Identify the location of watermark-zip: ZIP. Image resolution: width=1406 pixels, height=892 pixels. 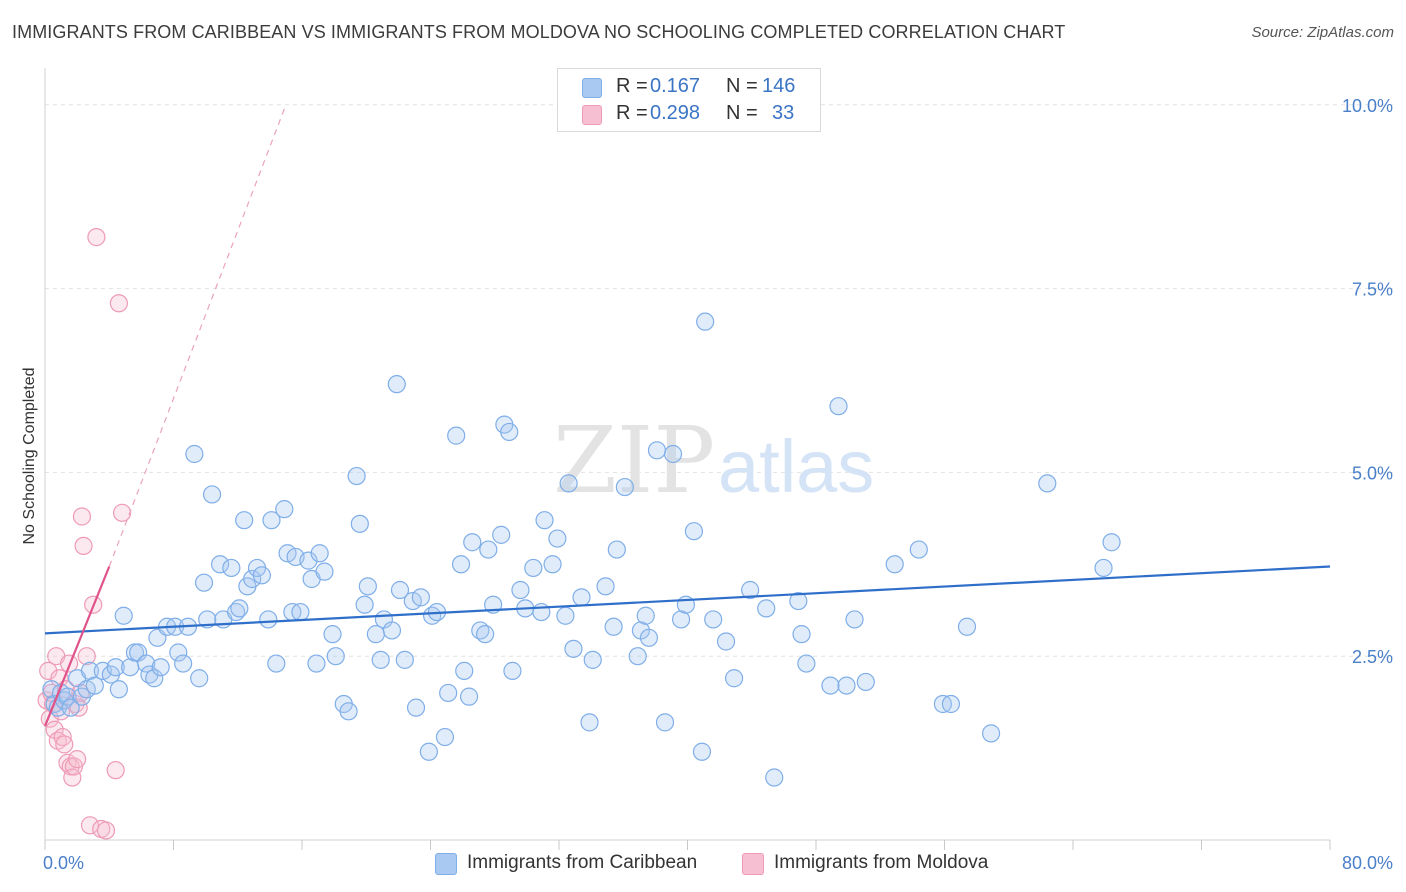
(634, 460).